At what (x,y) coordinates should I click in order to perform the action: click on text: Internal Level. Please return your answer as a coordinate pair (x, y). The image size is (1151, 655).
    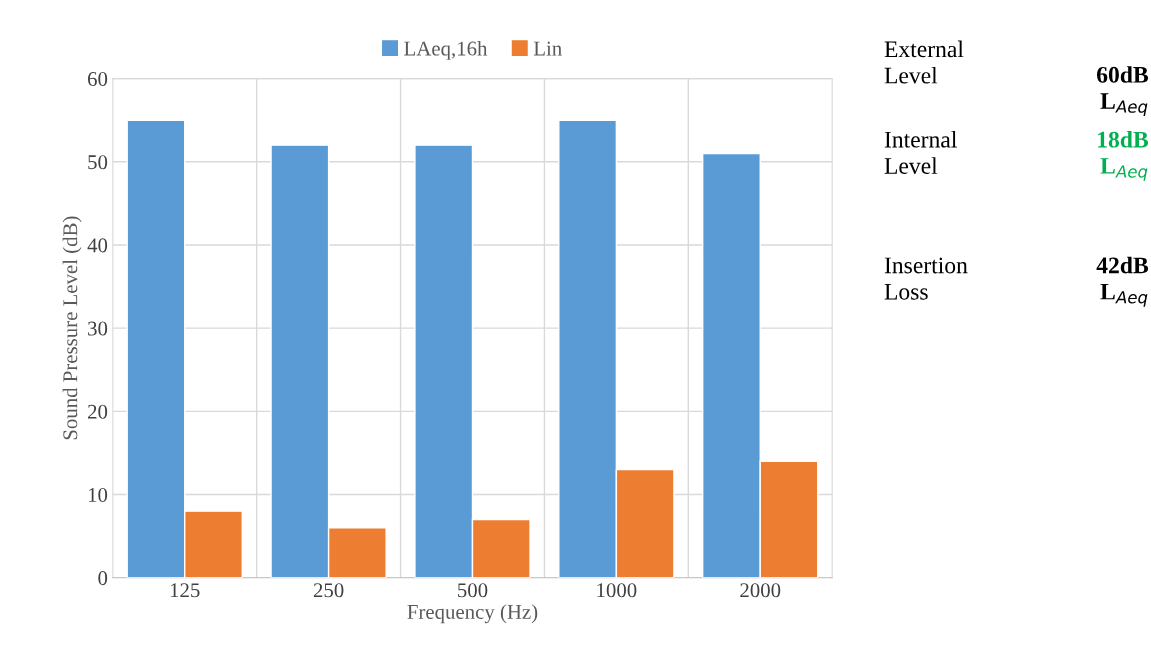
    Looking at the image, I should click on (920, 152).